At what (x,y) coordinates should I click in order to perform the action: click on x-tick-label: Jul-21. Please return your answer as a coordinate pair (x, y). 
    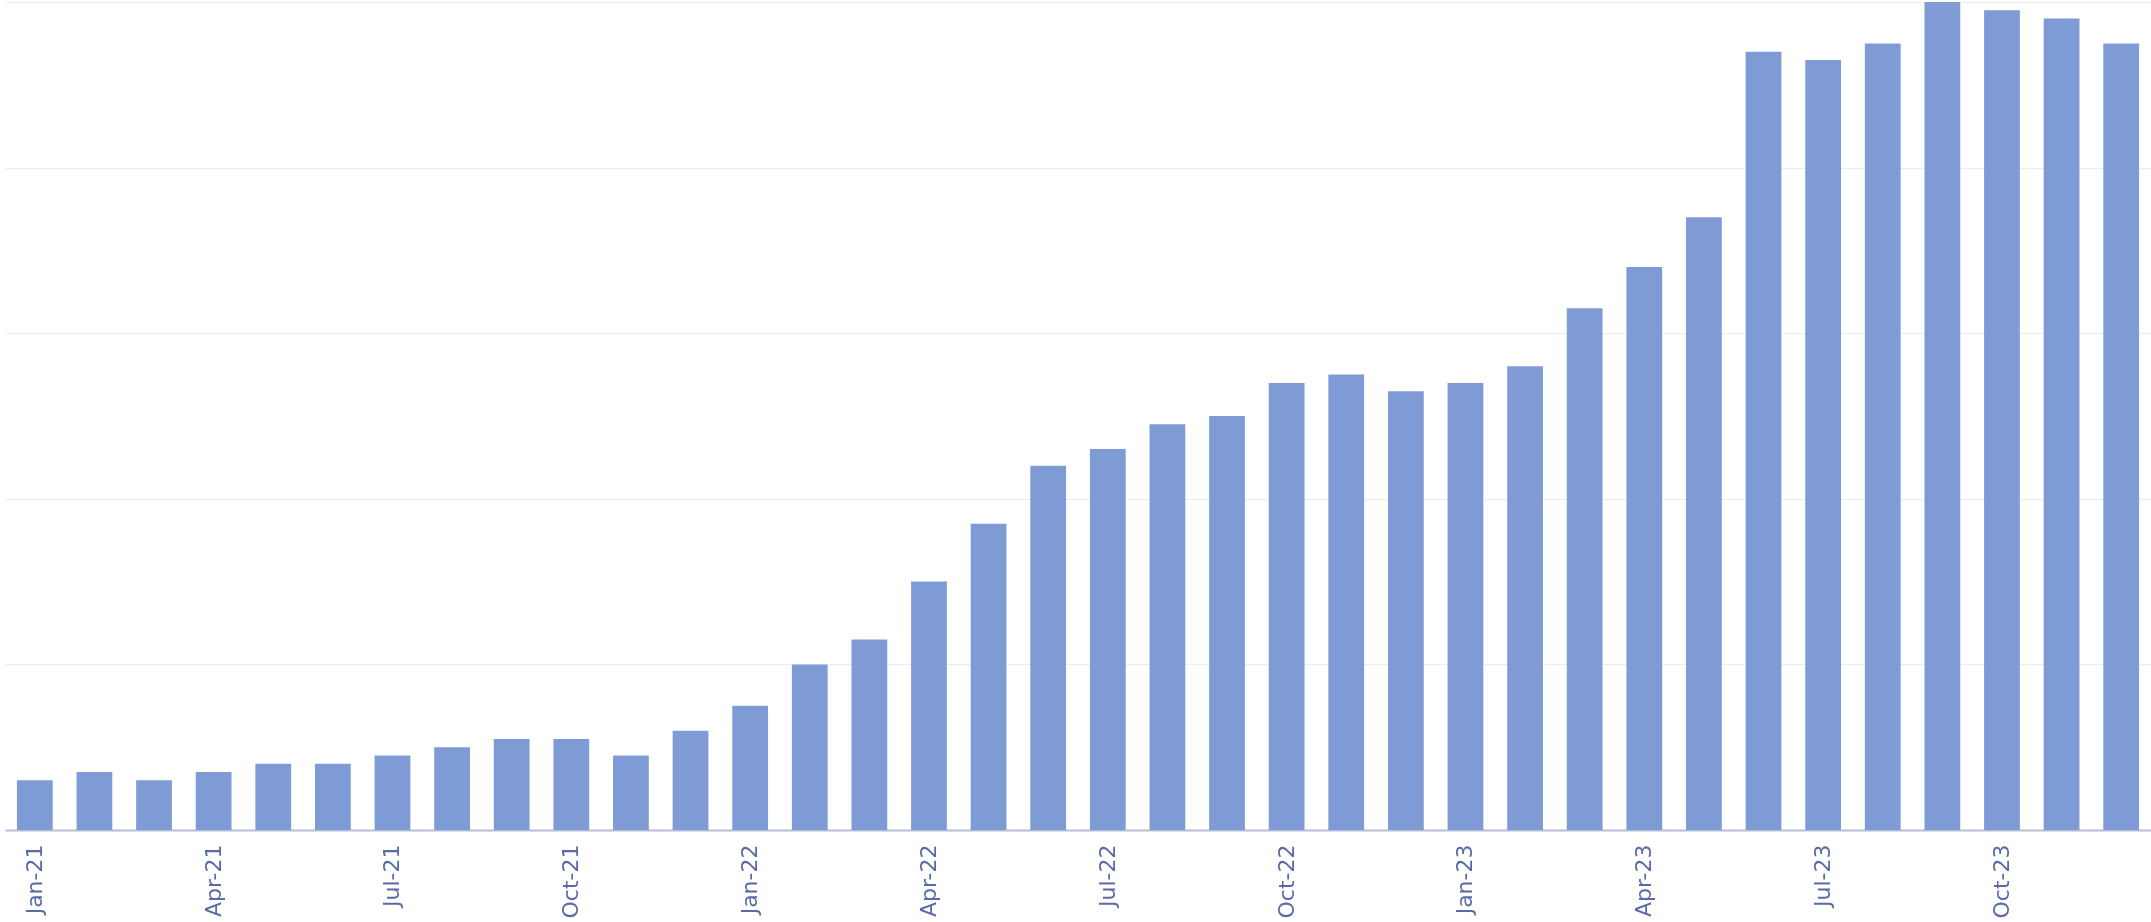
    Looking at the image, I should click on (392, 876).